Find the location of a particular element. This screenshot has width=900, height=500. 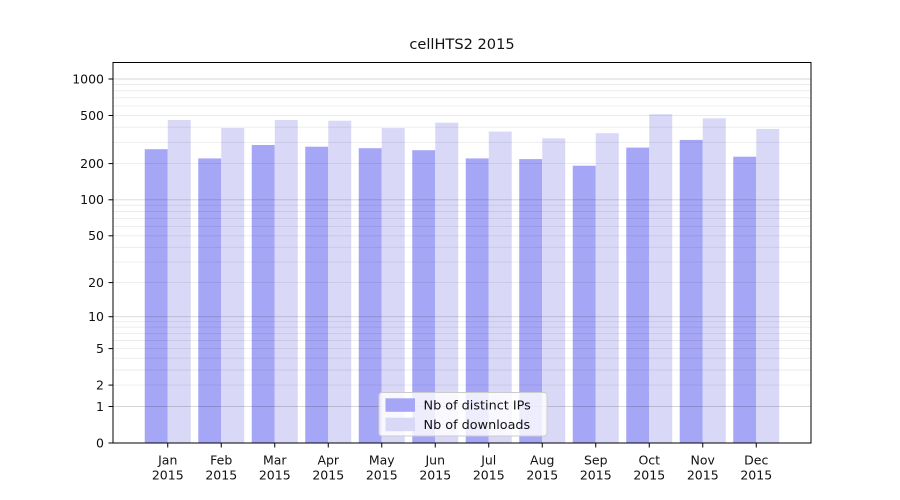

bar-downloads-feb is located at coordinates (233, 285).